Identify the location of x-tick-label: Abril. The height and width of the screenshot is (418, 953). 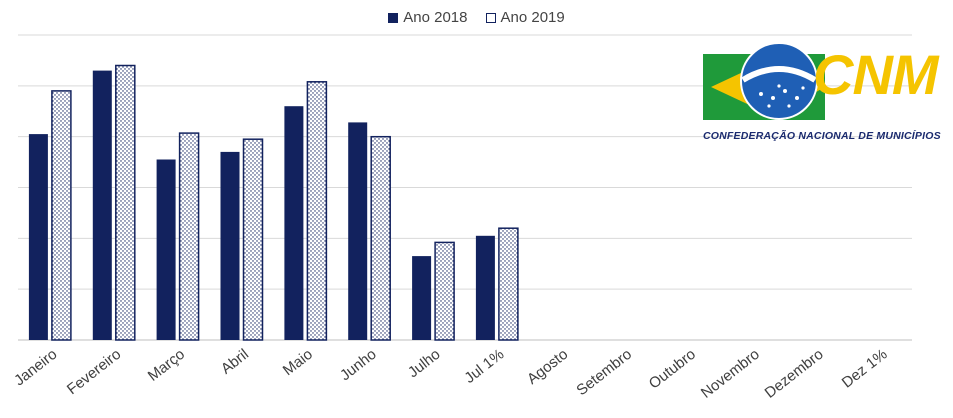
(235, 362).